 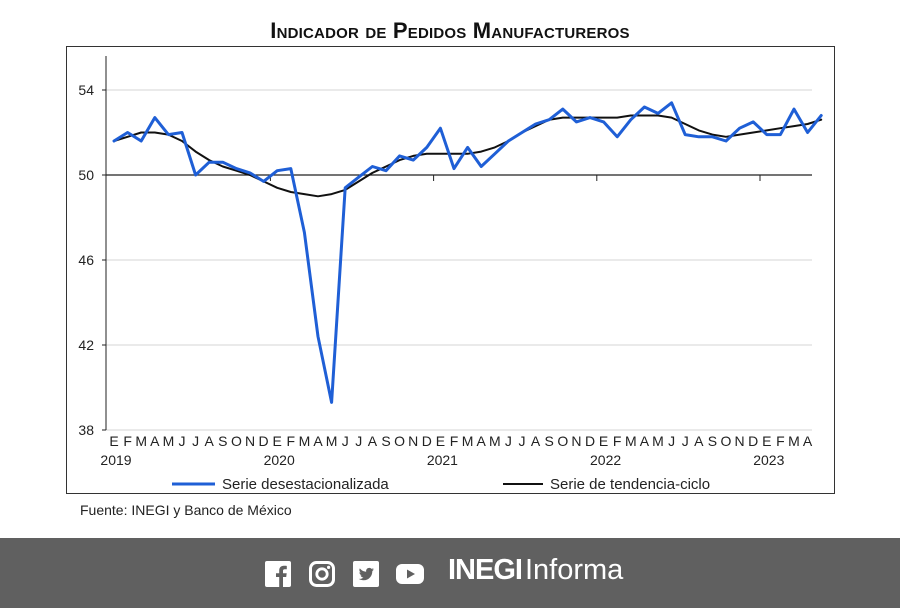 I want to click on inegi-informa-logo: INEGI Informa, so click(x=535, y=570).